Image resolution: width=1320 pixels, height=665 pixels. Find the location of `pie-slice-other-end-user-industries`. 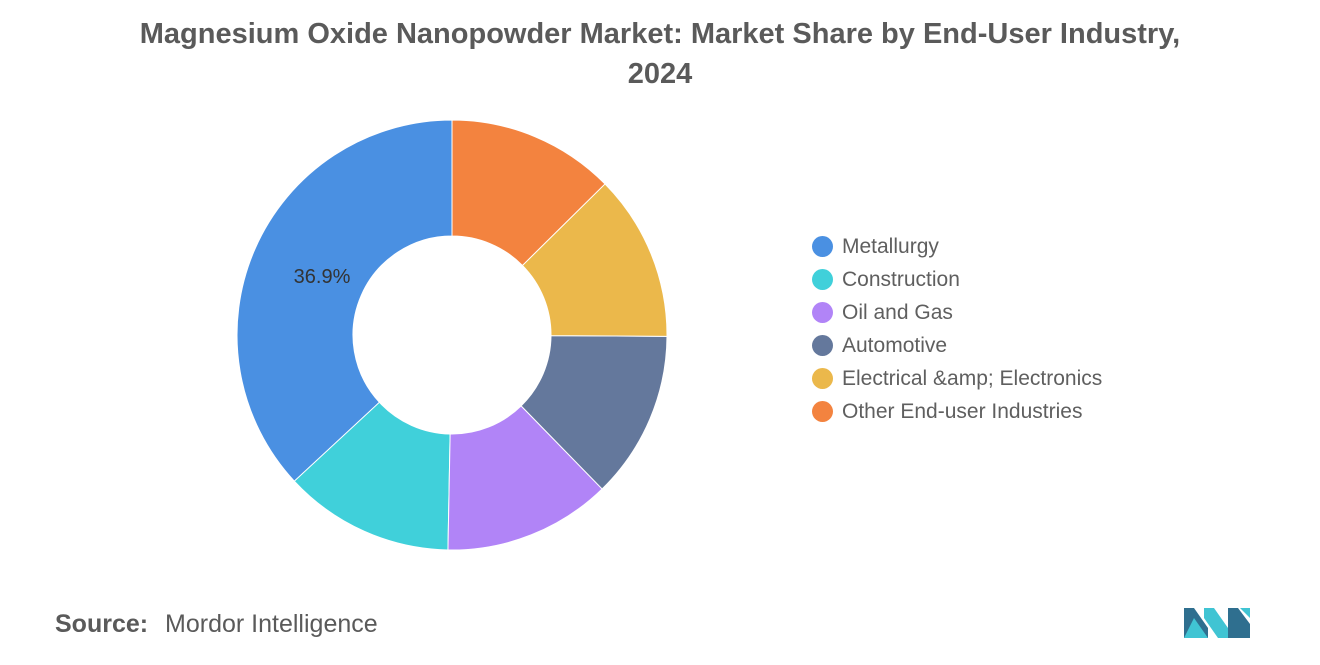

pie-slice-other-end-user-industries is located at coordinates (528, 193).